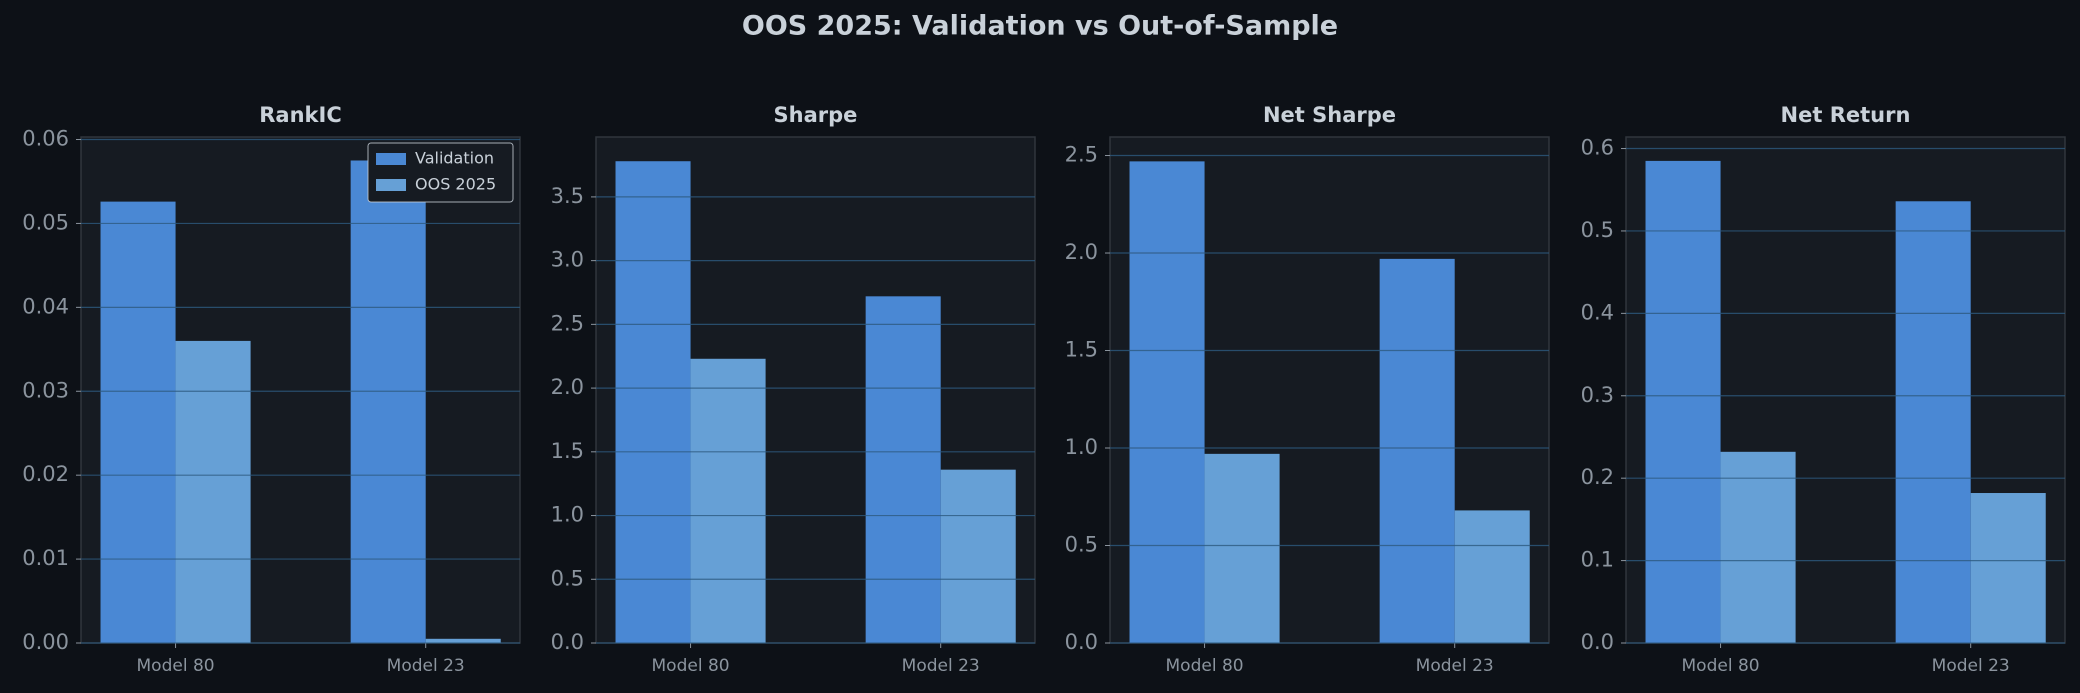  I want to click on y-tick-label: 0.01, so click(45, 558).